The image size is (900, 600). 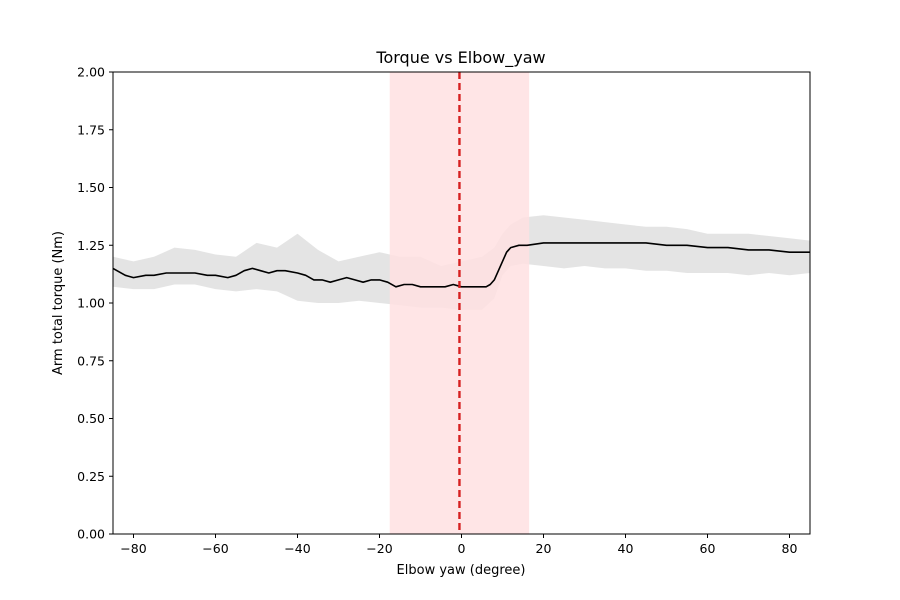 What do you see at coordinates (133, 548) in the screenshot?
I see `x-tick-label: −80` at bounding box center [133, 548].